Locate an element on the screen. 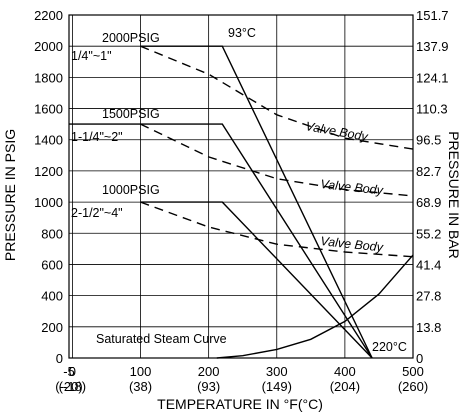 This screenshot has height=415, width=459. y-tick-label: 600 is located at coordinates (52, 264).